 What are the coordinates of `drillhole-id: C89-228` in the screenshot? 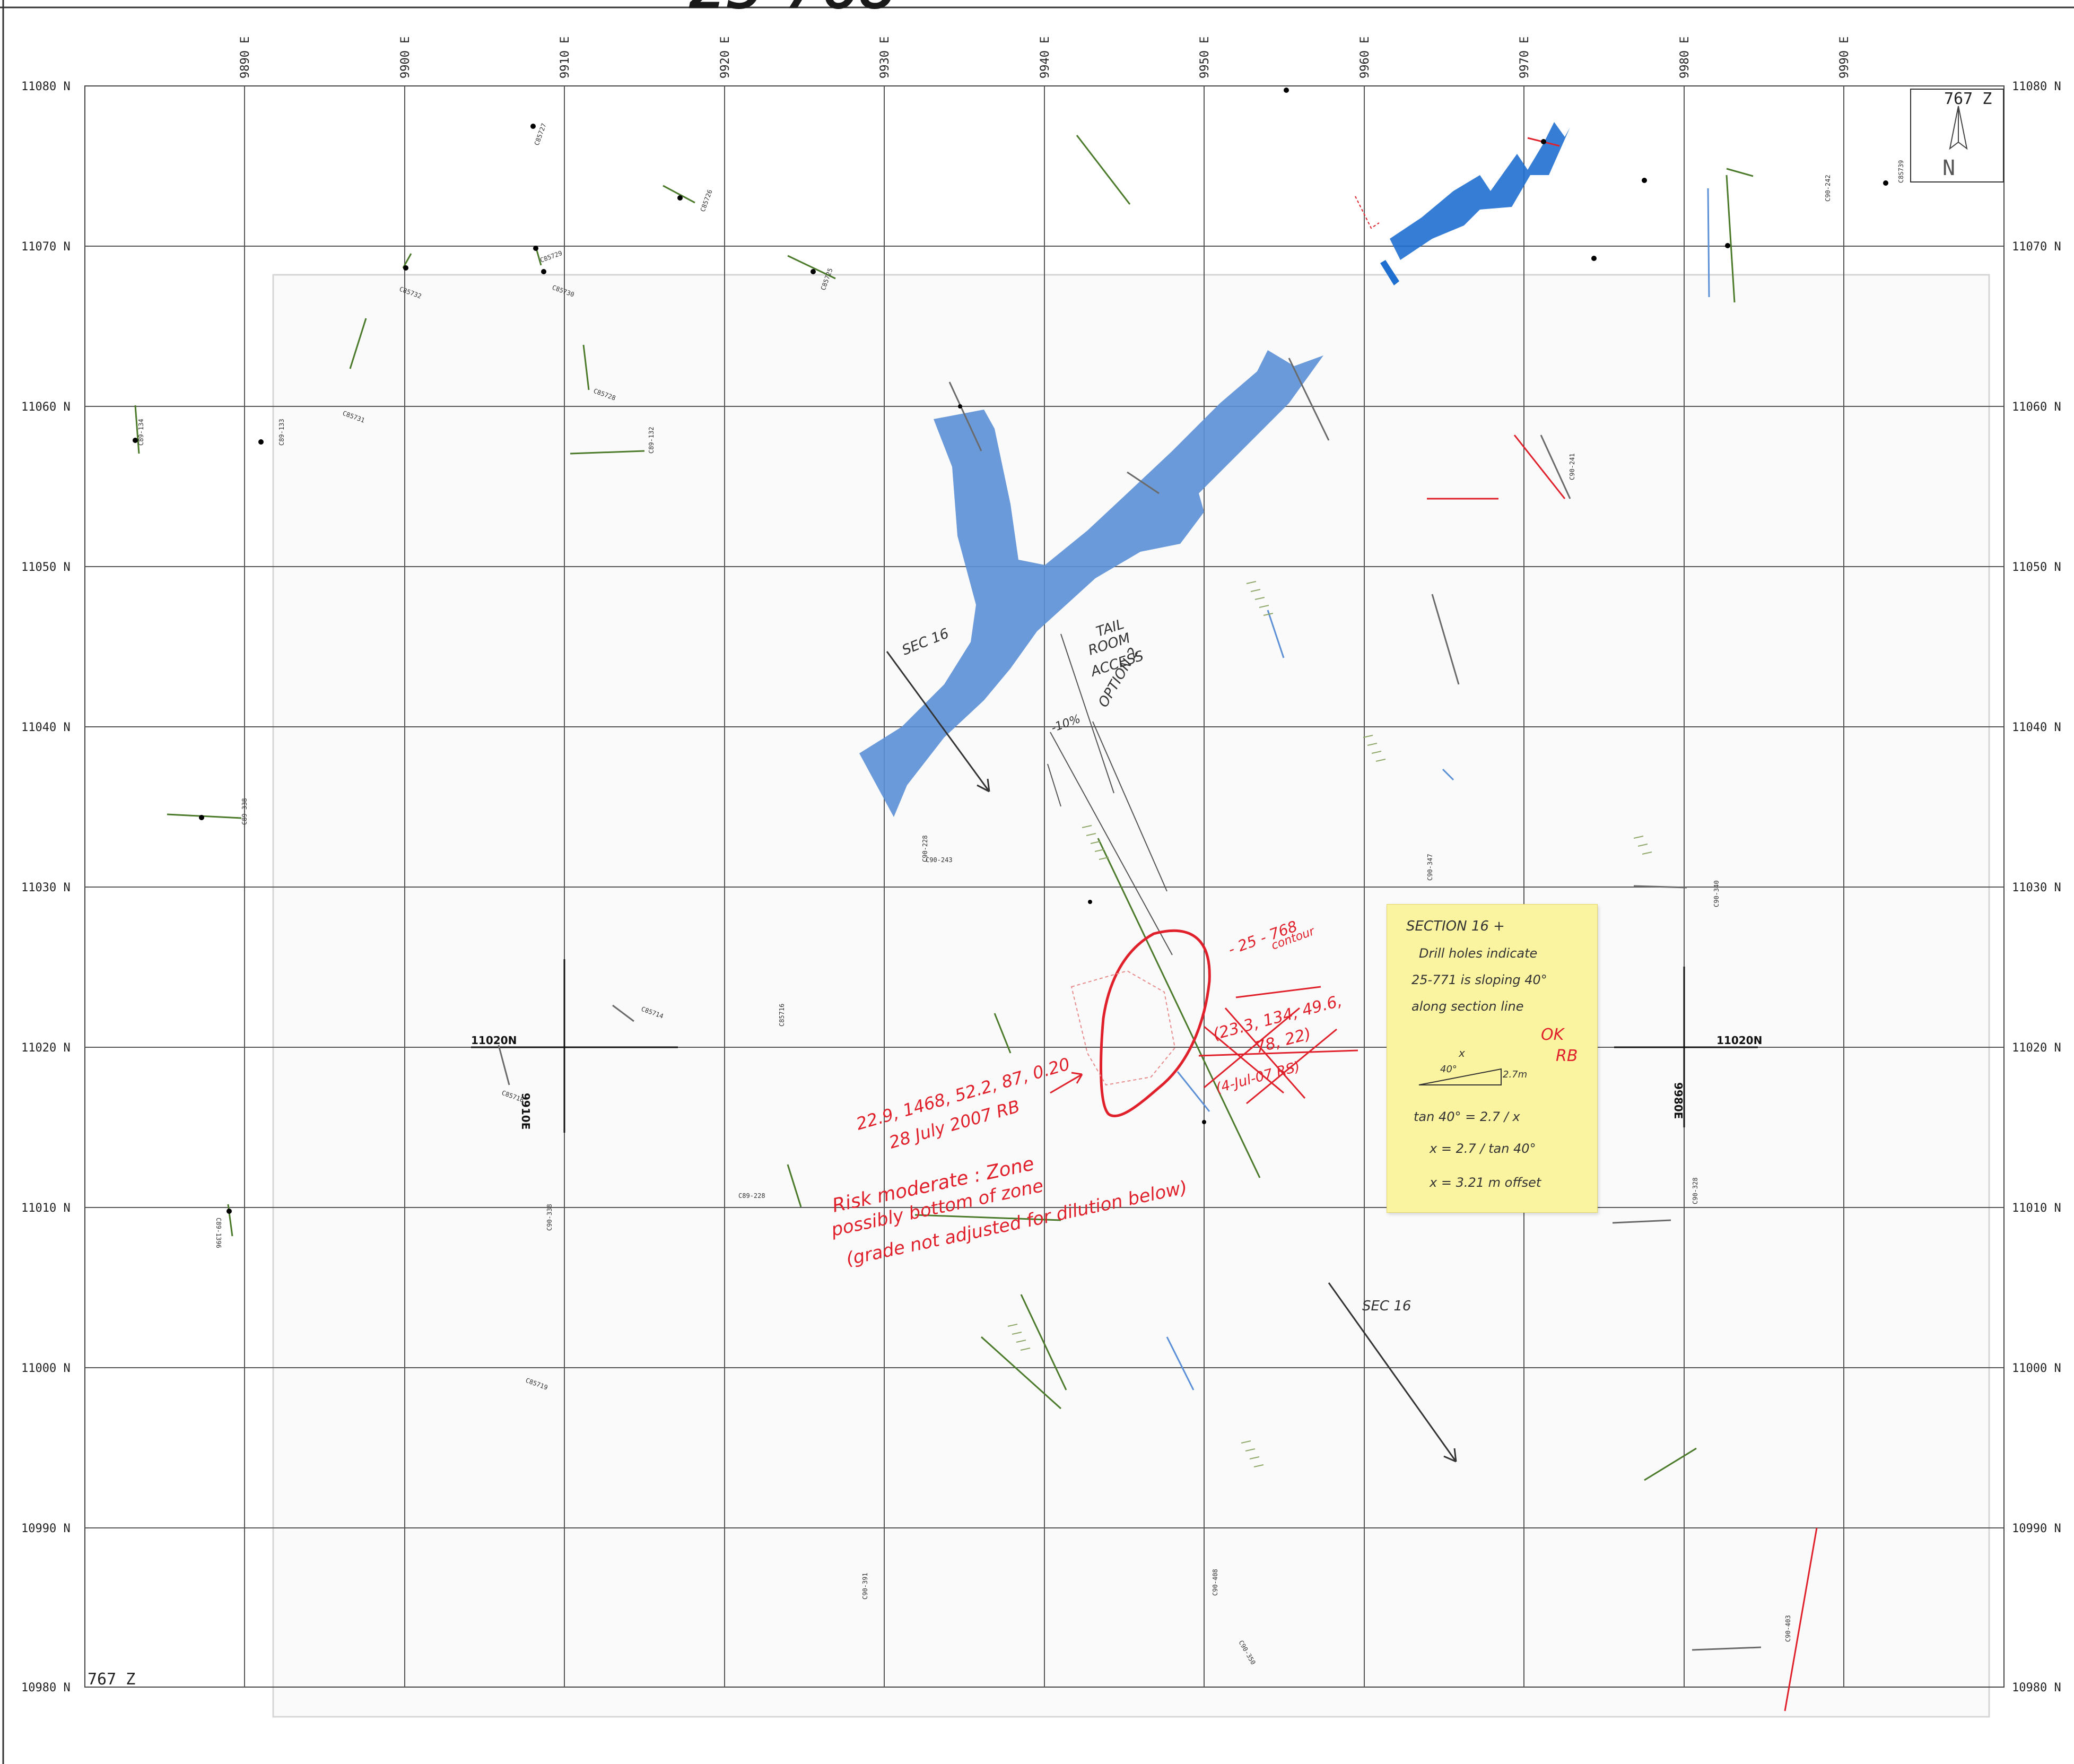 It's located at (752, 1196).